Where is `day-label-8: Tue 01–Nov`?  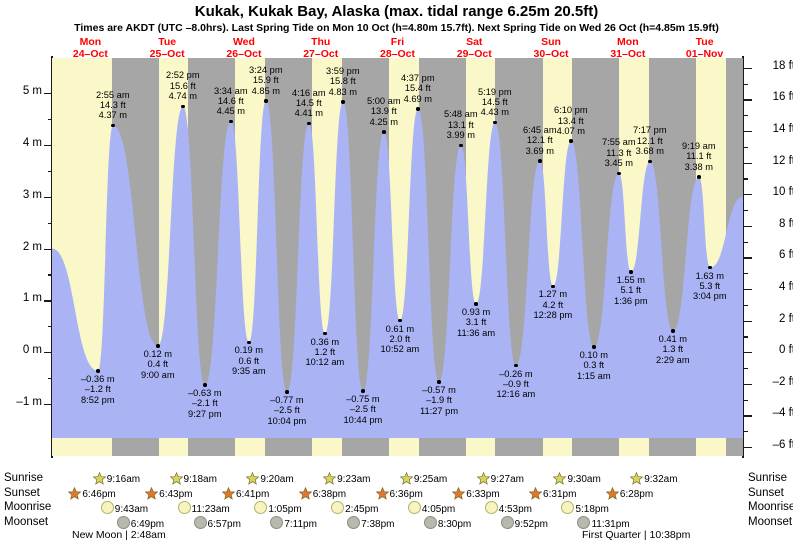
day-label-8: Tue 01–Nov is located at coordinates (705, 48).